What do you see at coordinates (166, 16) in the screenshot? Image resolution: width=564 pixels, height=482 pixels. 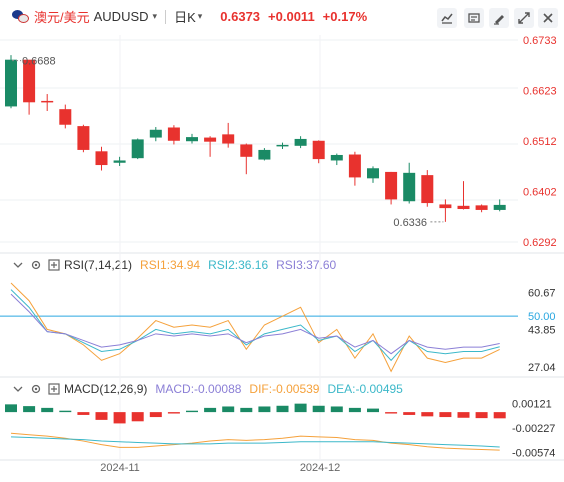 I see `divider` at bounding box center [166, 16].